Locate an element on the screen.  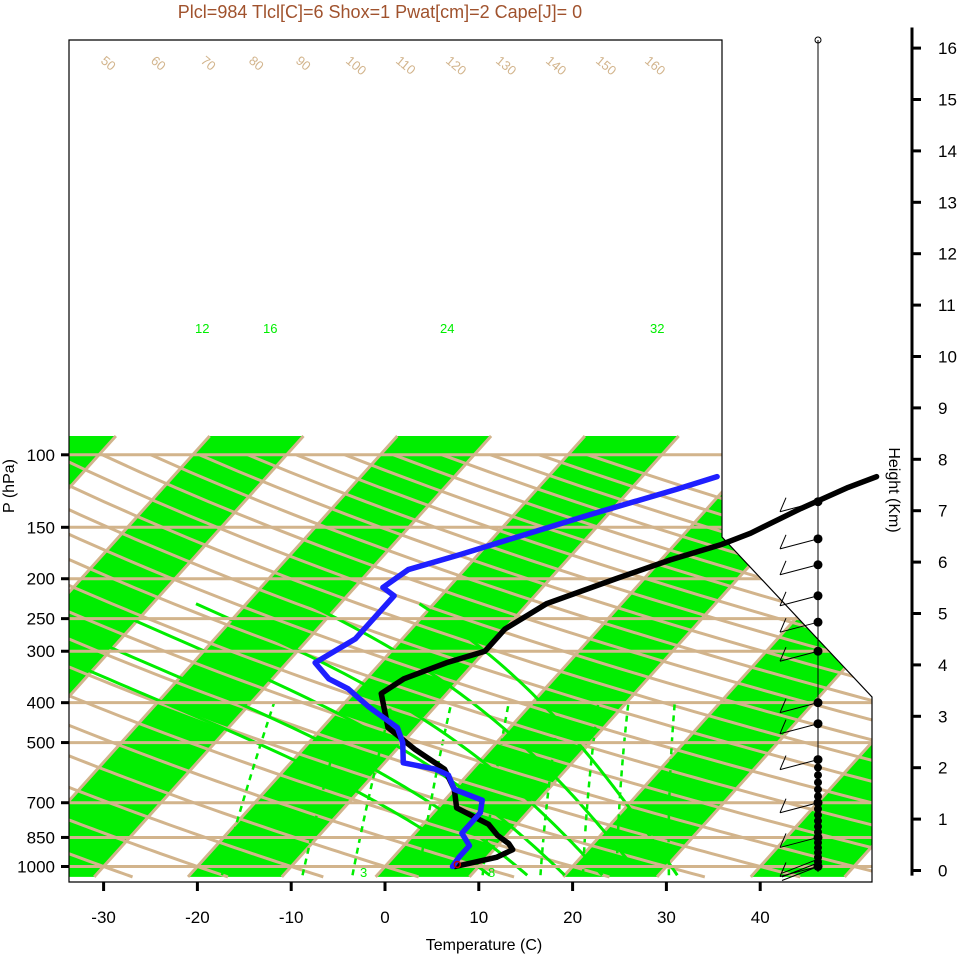
height-tick-label: 16 is located at coordinates (947, 48).